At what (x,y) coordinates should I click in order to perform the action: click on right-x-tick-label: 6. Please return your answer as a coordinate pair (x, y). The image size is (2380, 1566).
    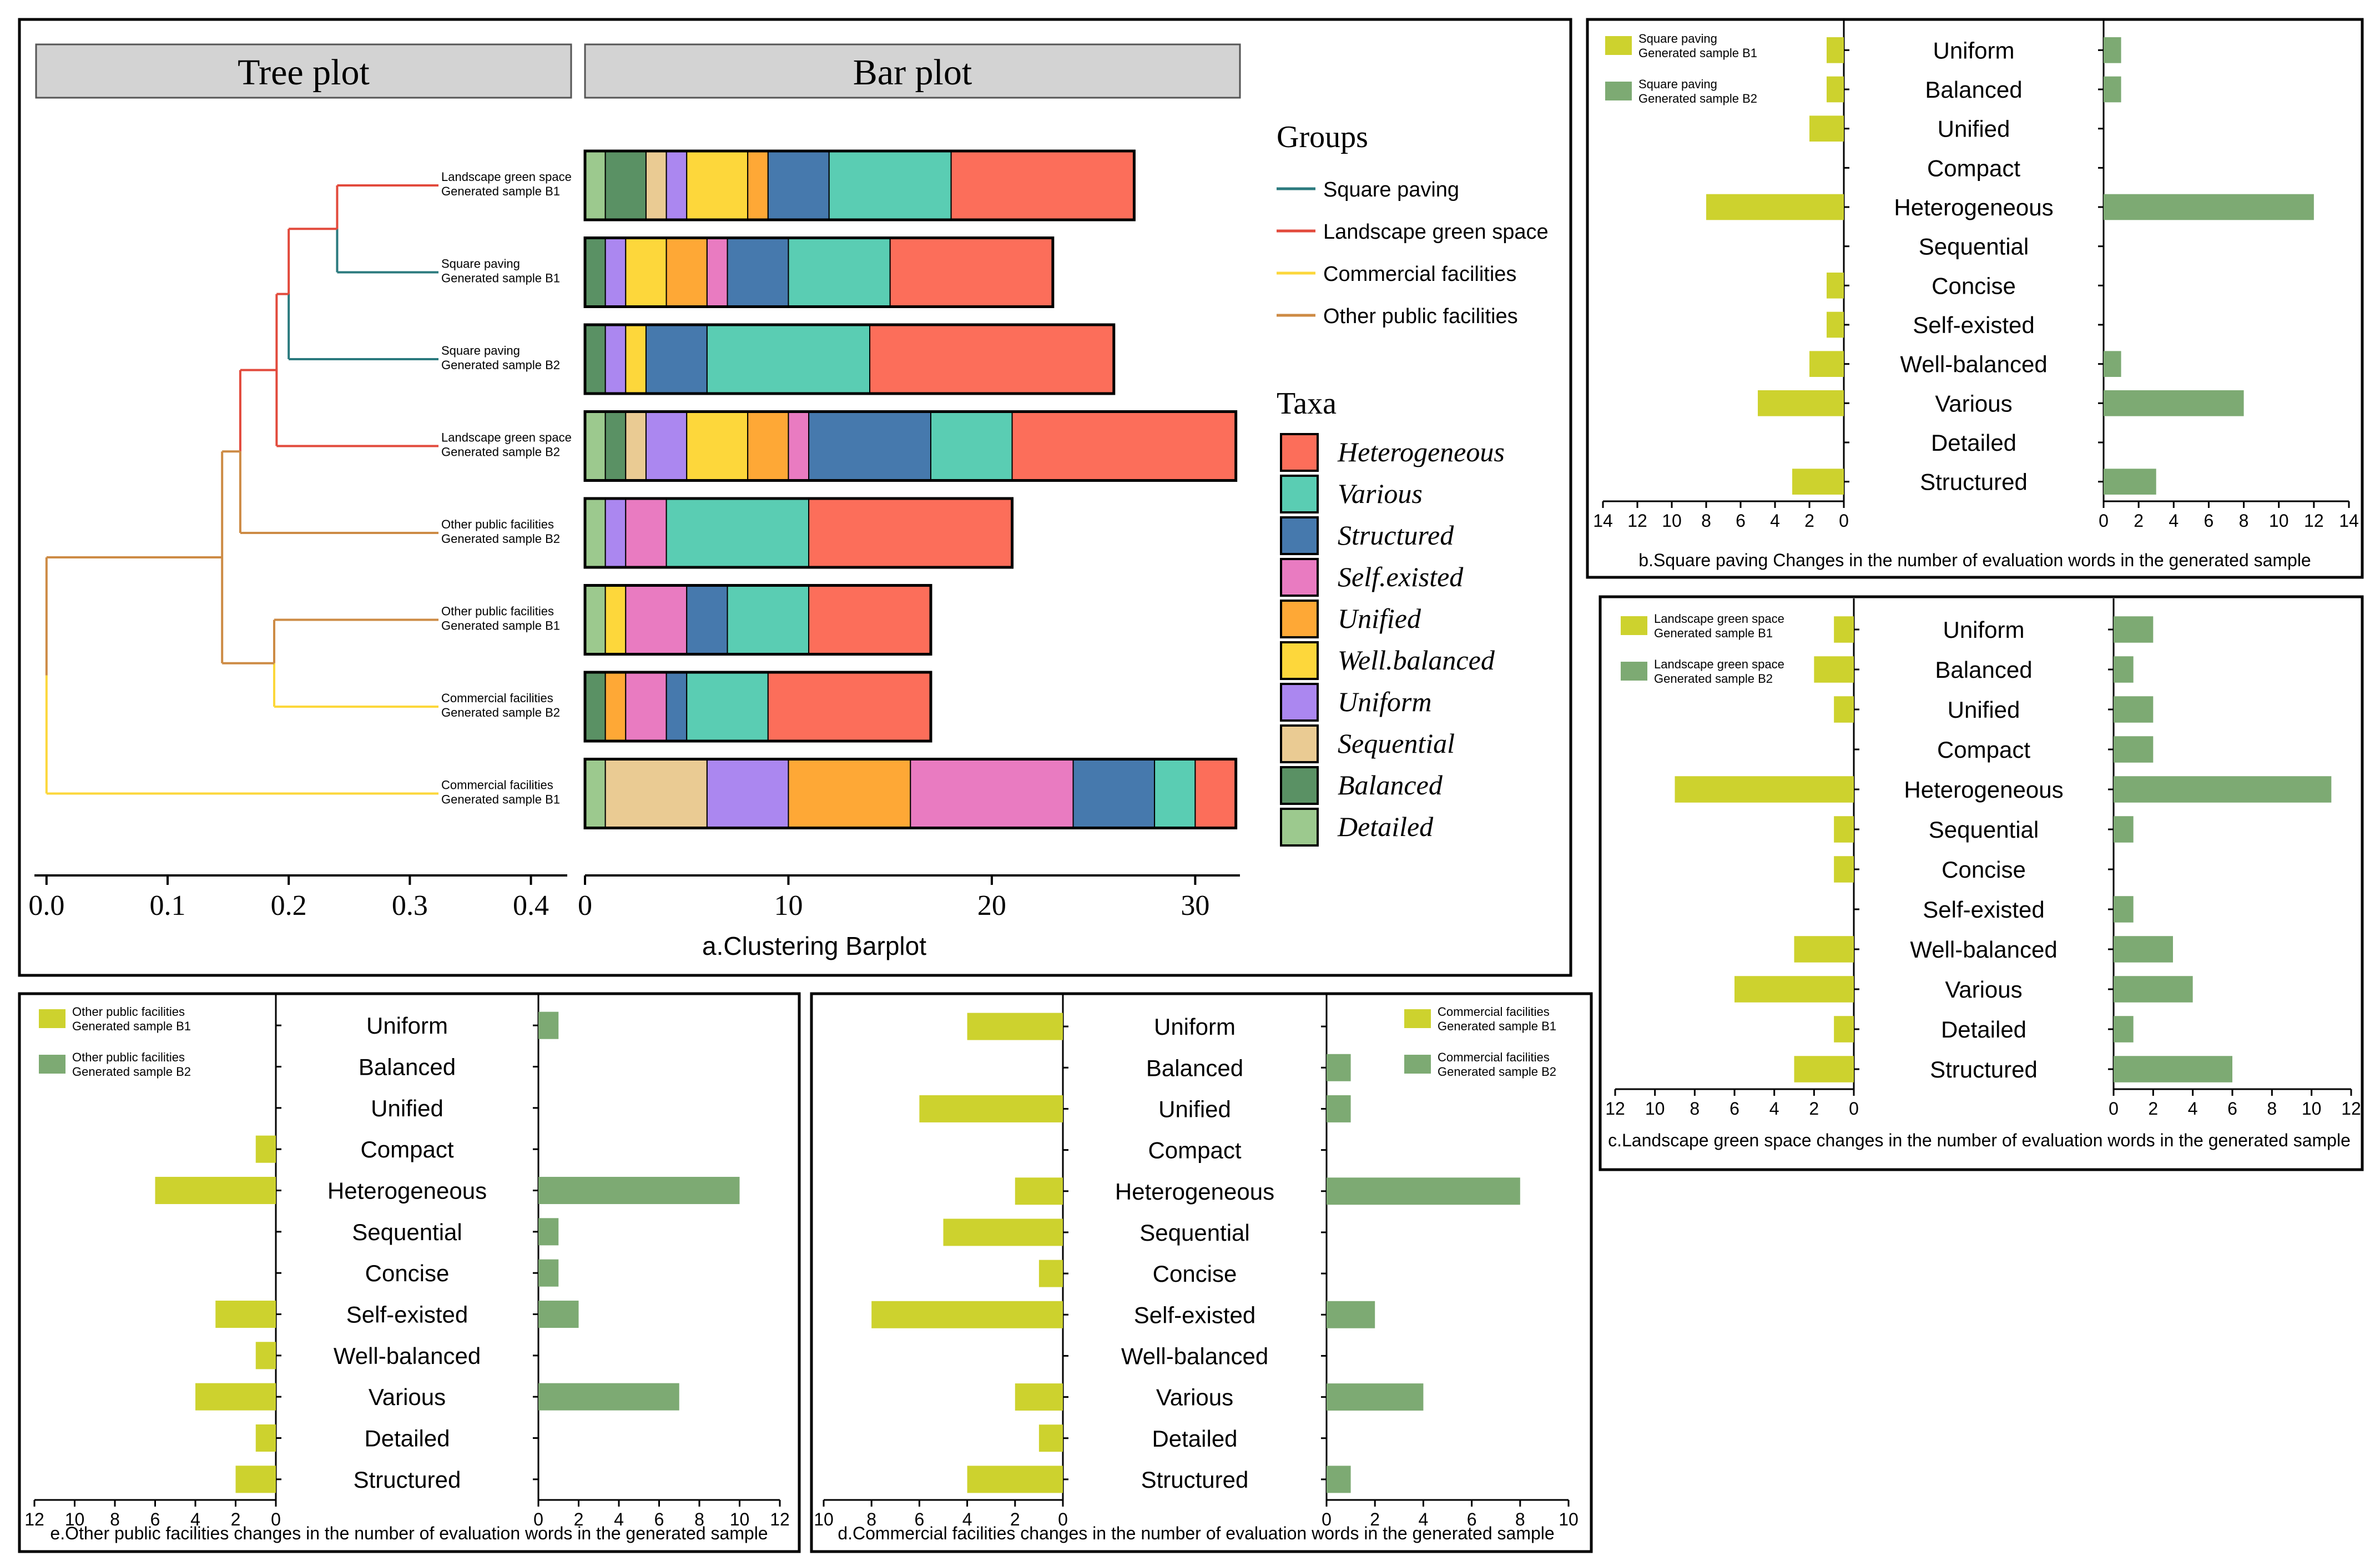
    Looking at the image, I should click on (659, 1519).